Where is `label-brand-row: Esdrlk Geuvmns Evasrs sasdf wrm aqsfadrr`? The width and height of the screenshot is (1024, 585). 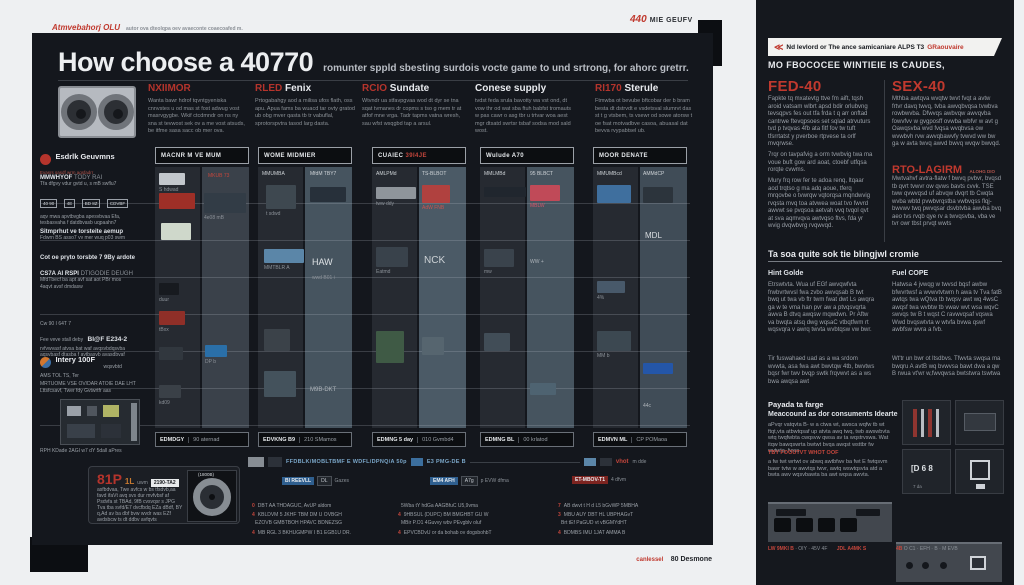
label-brand-row: Esdrlk Geuvmns Evasrs sasdf wrm aqsfadrr is located at coordinates (93, 163).